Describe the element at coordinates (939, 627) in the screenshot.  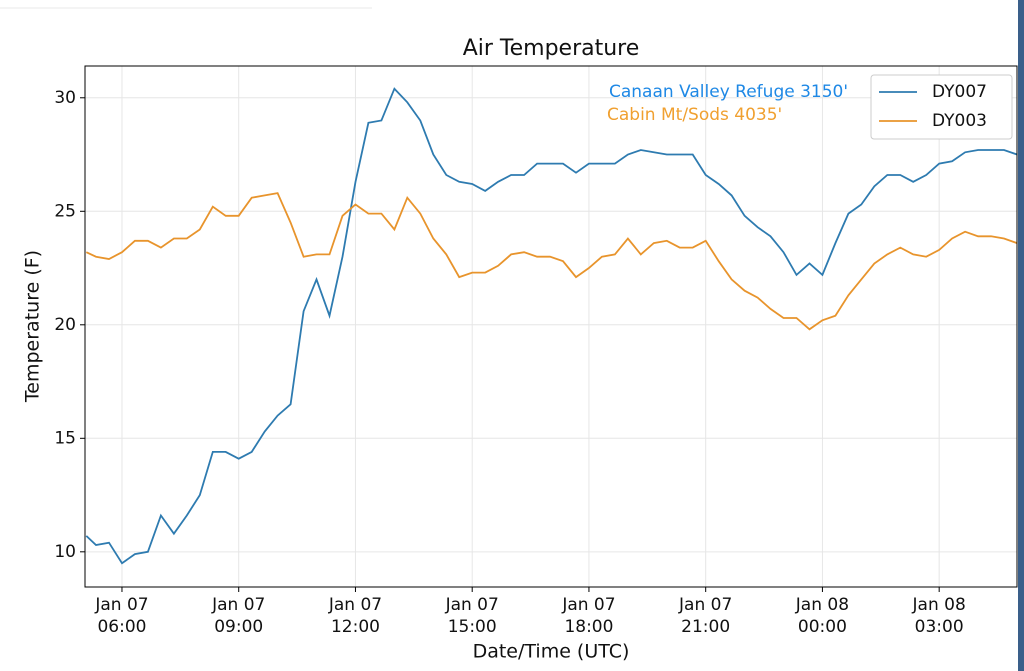
I see `x-tick-label: 03:00` at that location.